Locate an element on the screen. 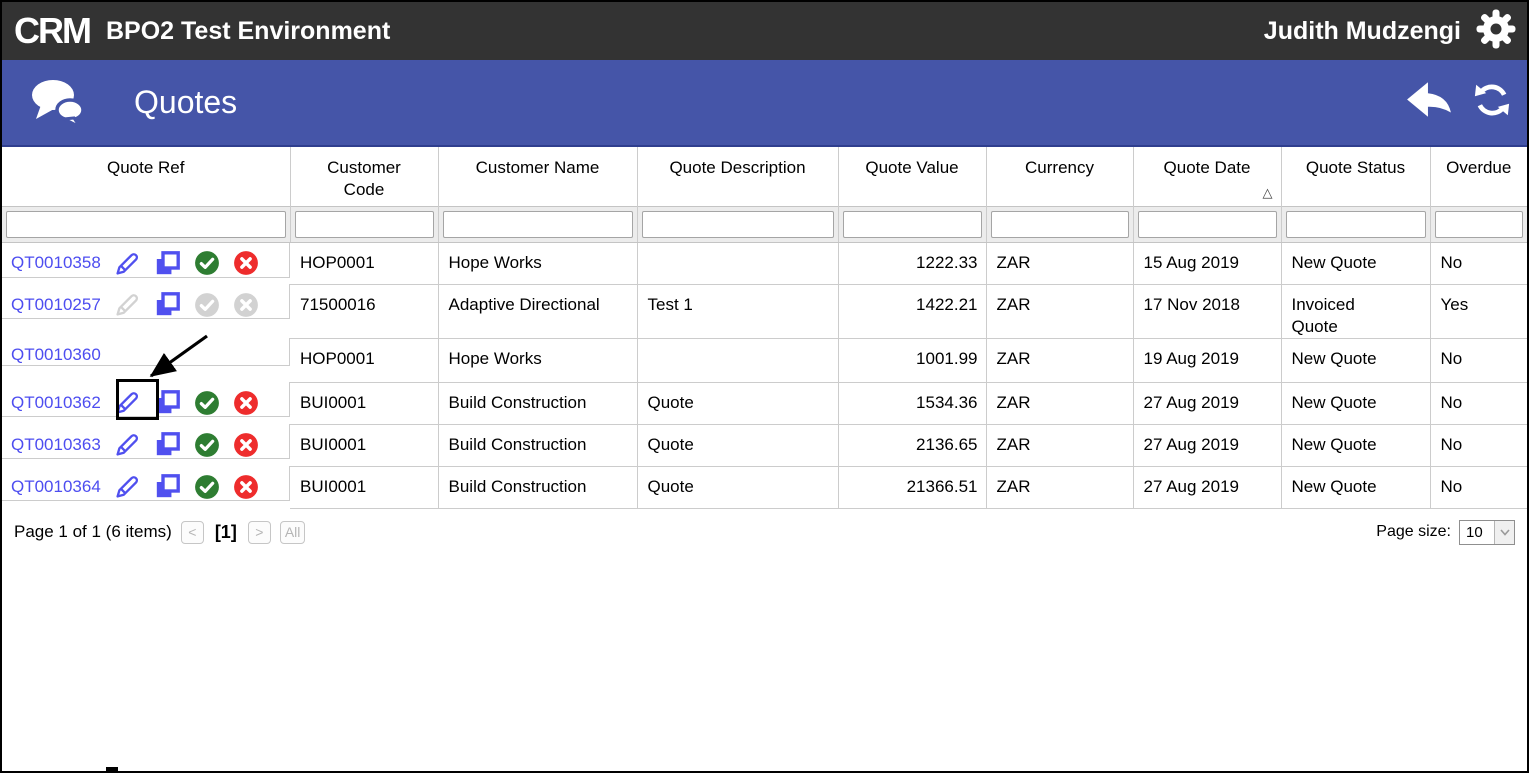 Image resolution: width=1529 pixels, height=773 pixels. column-header-customer-name: Customer Name is located at coordinates (538, 176).